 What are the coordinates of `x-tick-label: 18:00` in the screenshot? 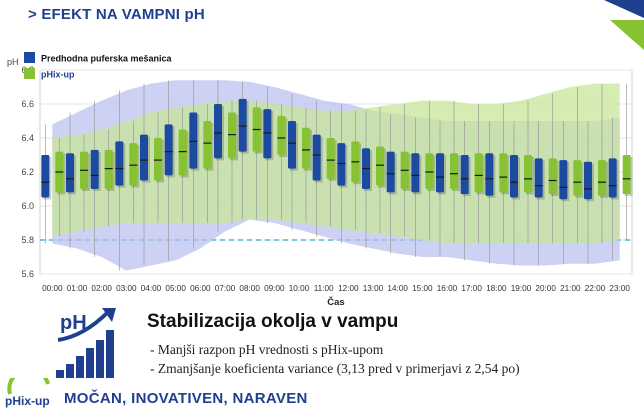 It's located at (496, 288).